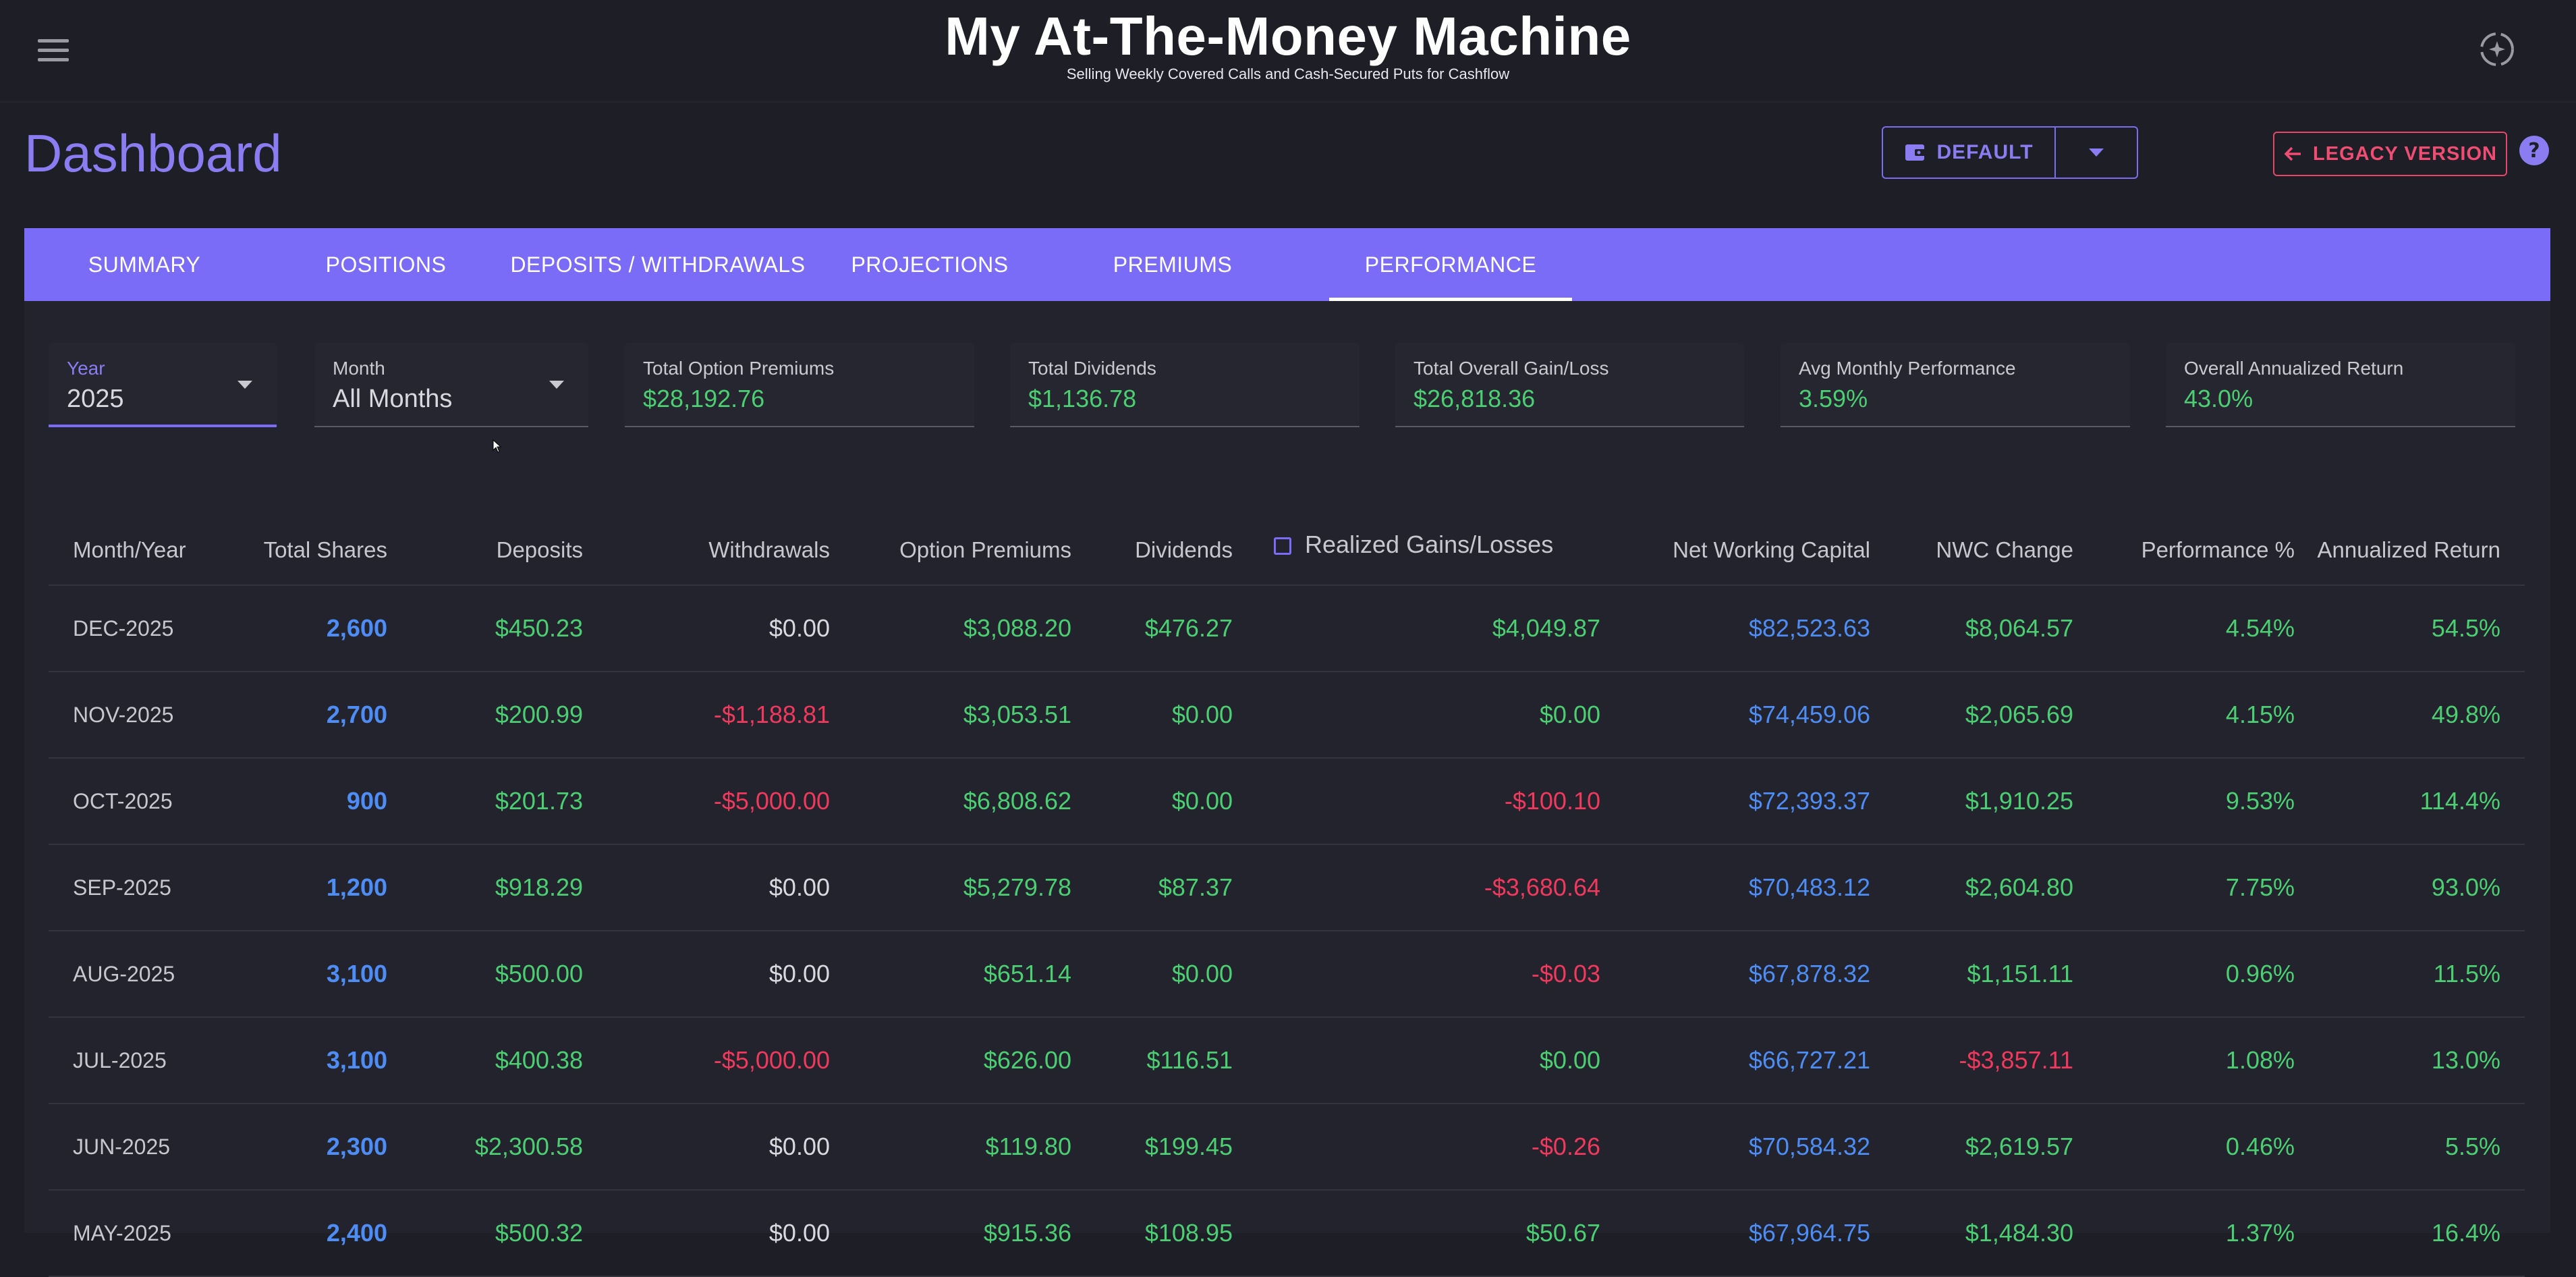 The height and width of the screenshot is (1277, 2576). Describe the element at coordinates (769, 550) in the screenshot. I see `header-withdrawals: Withdrawals` at that location.